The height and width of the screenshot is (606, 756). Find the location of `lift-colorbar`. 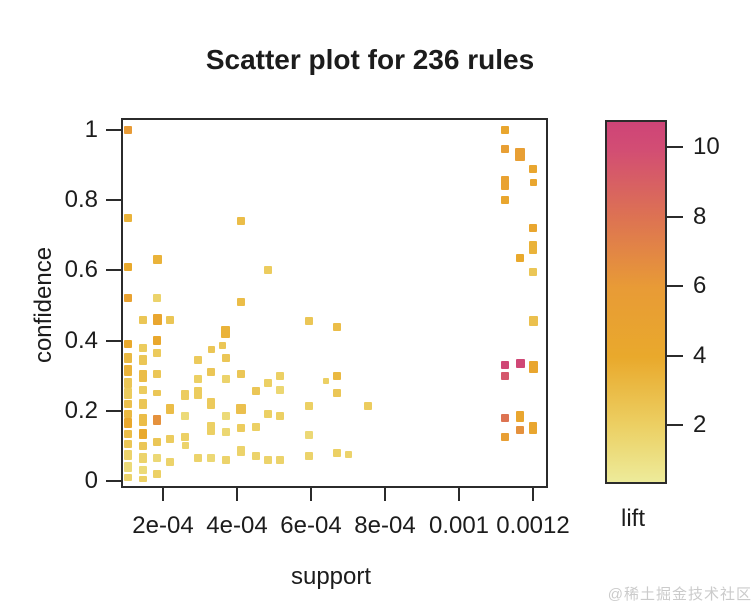

lift-colorbar is located at coordinates (636, 302).